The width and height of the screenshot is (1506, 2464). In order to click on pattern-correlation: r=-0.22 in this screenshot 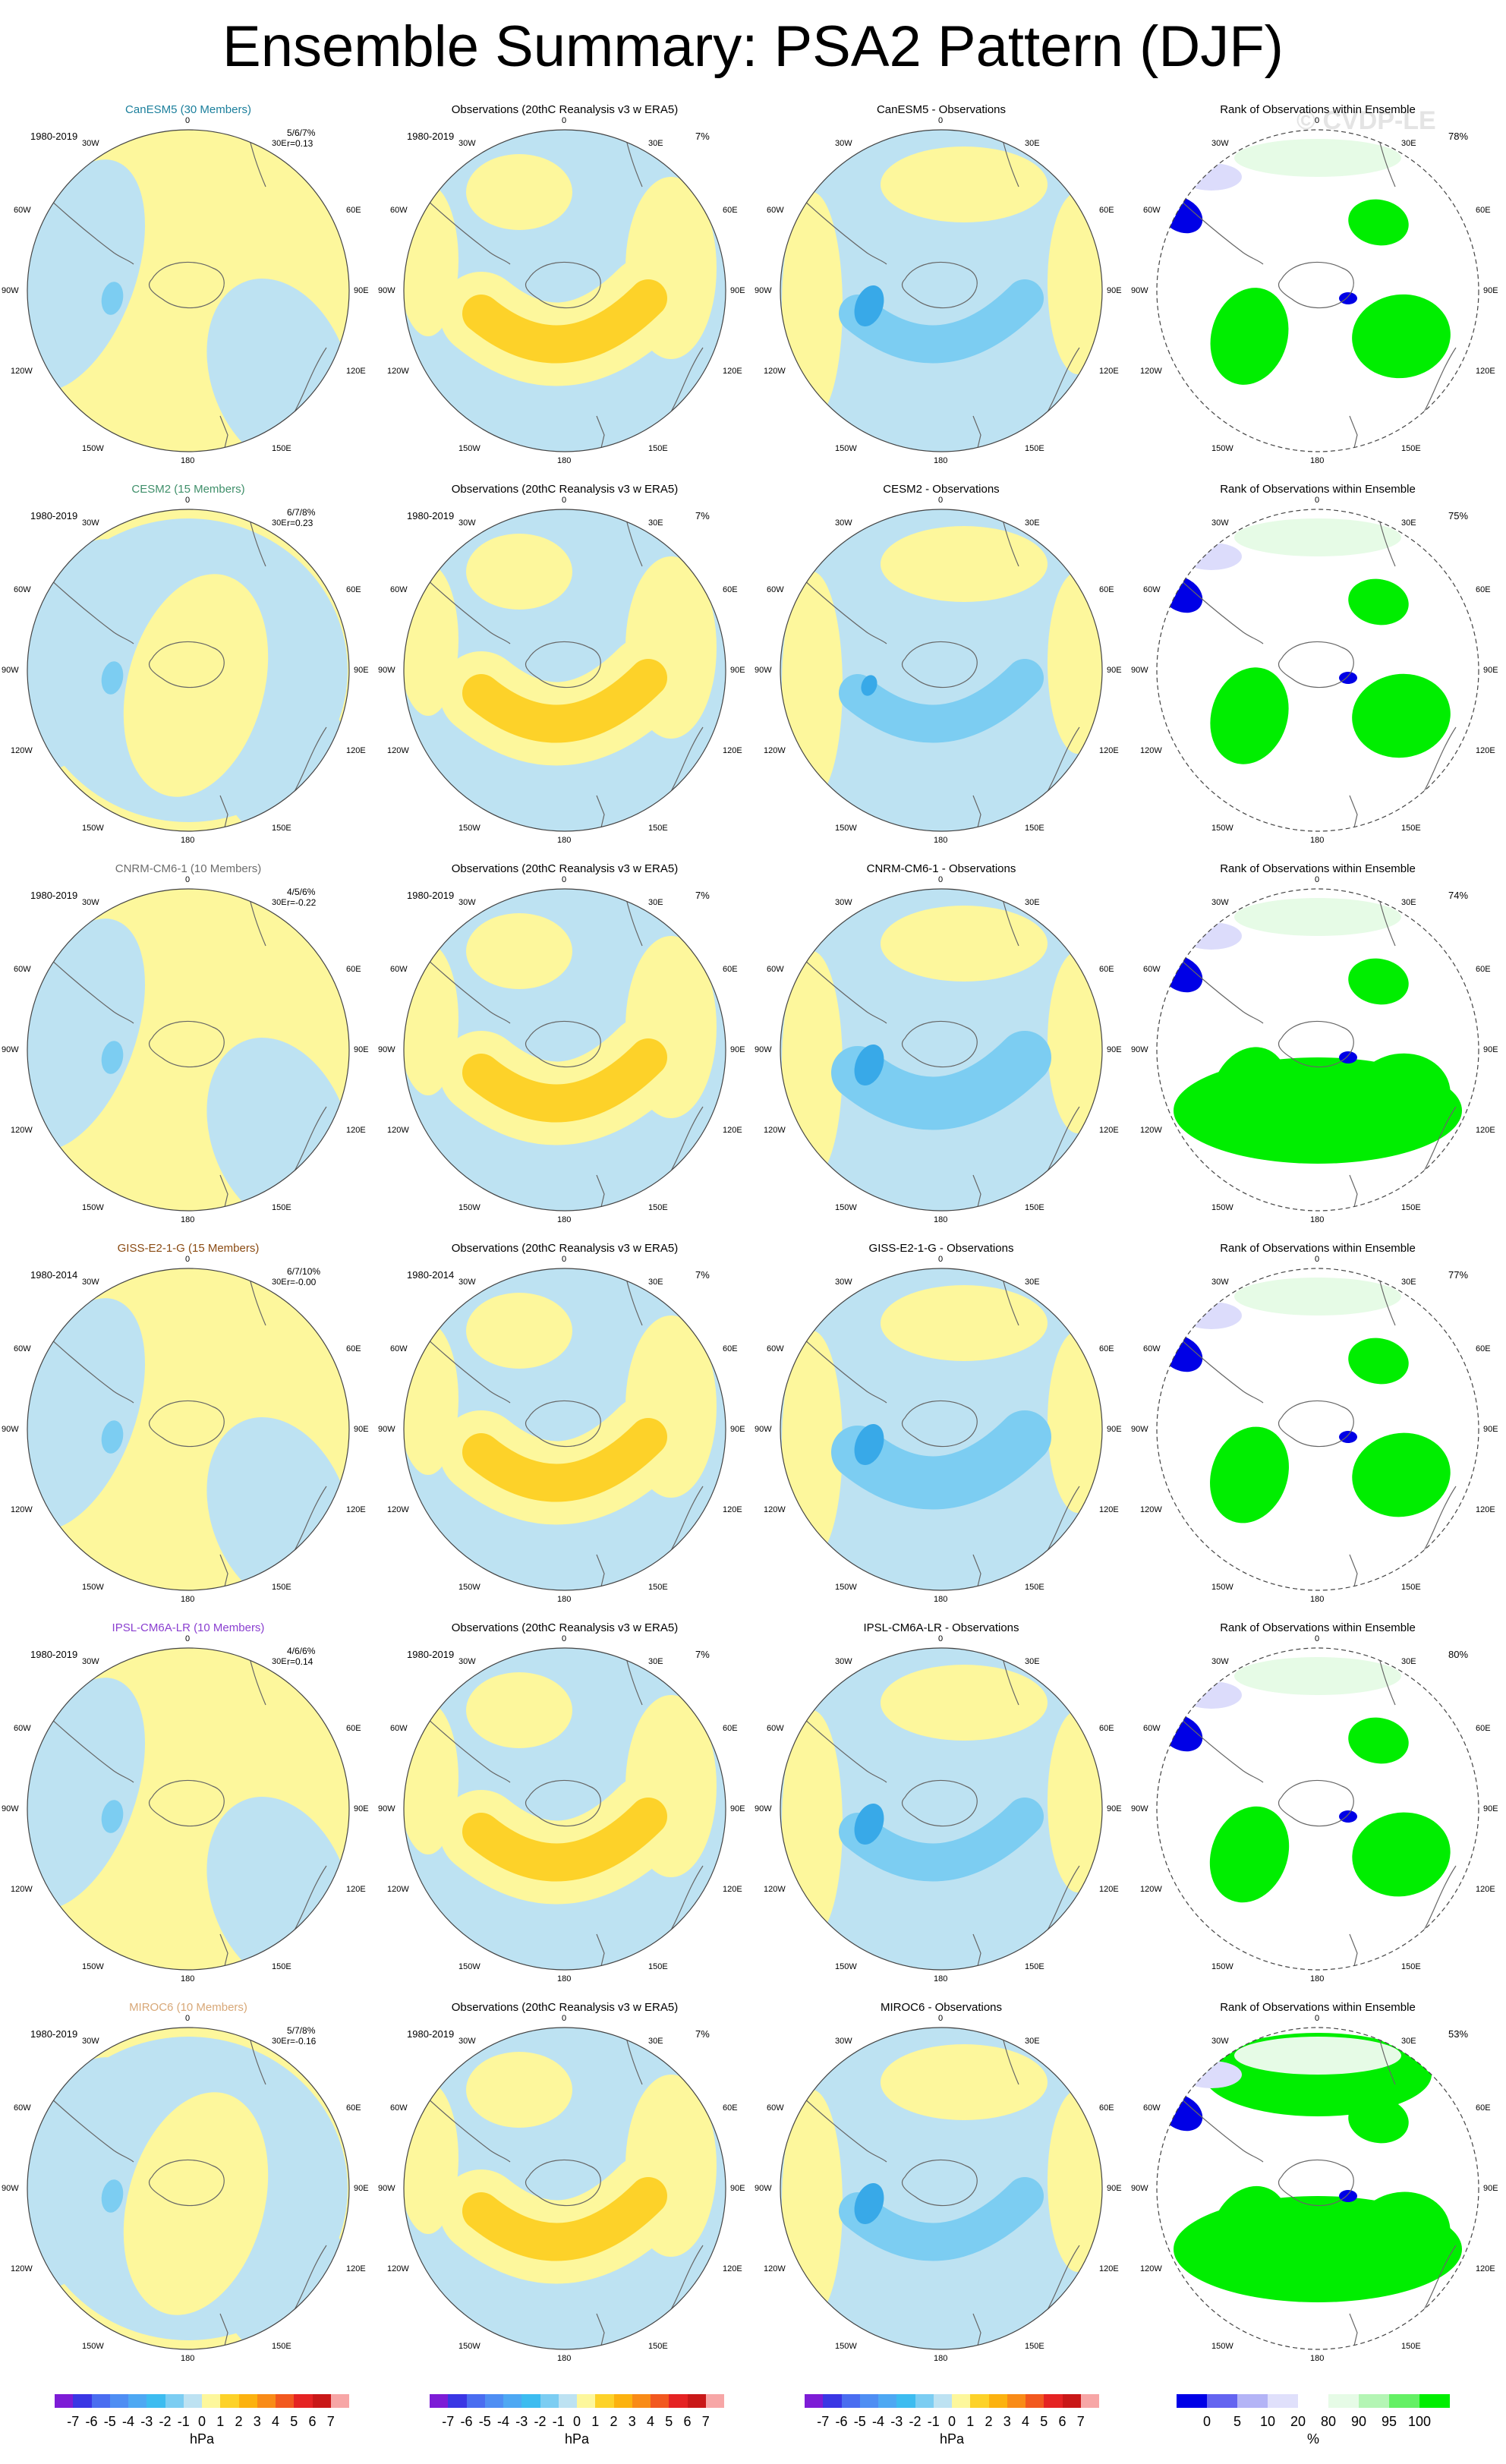, I will do `click(302, 902)`.